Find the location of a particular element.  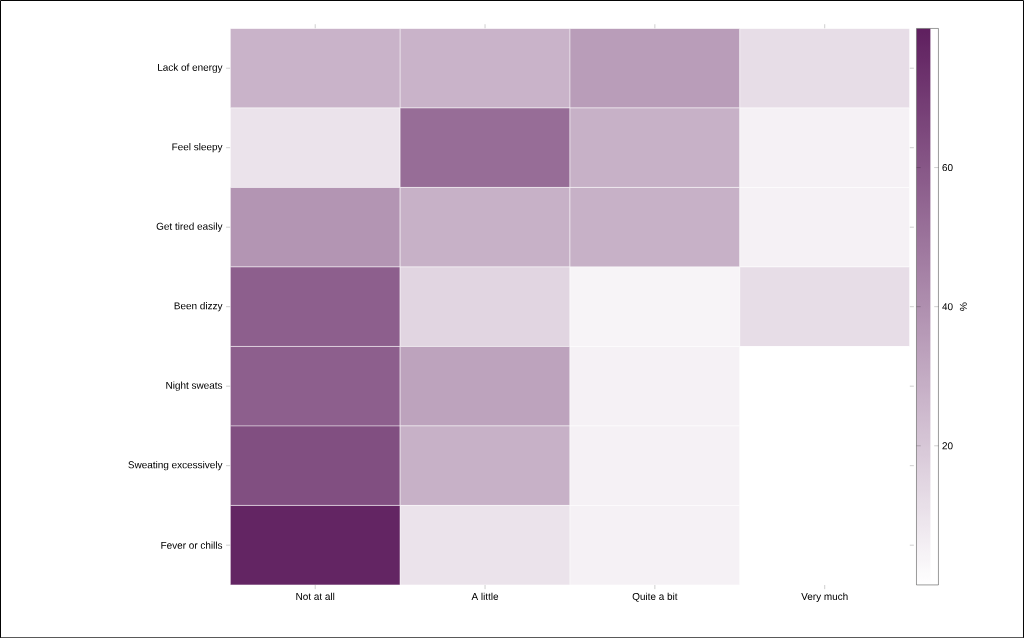

color-bar-label: 60 is located at coordinates (947, 167).